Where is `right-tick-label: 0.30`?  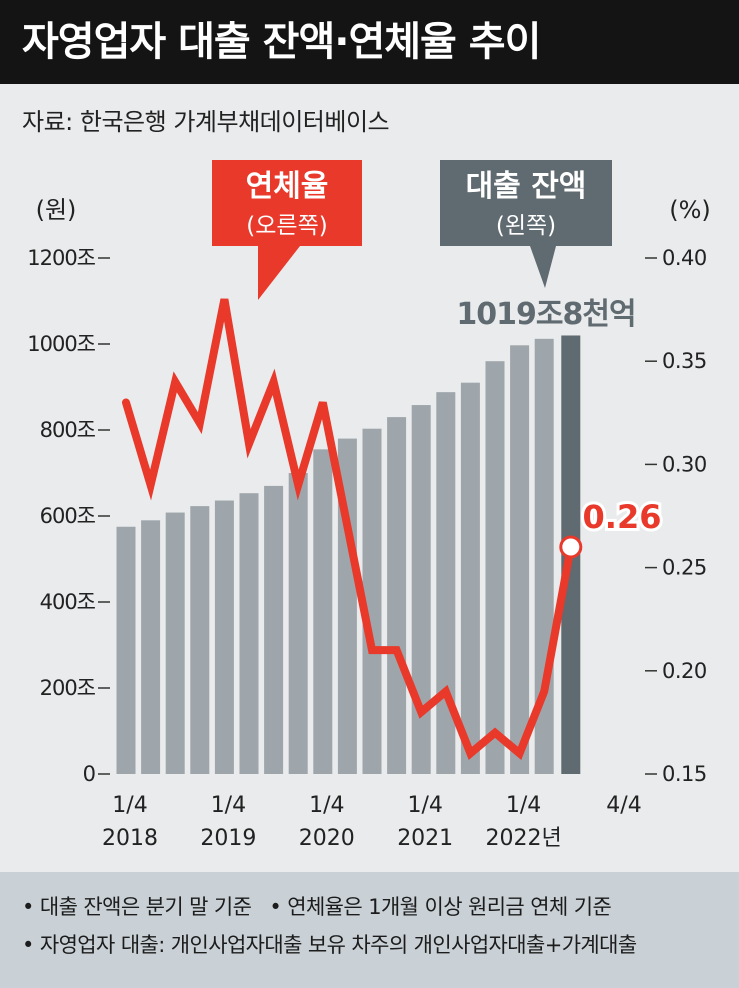 right-tick-label: 0.30 is located at coordinates (684, 464).